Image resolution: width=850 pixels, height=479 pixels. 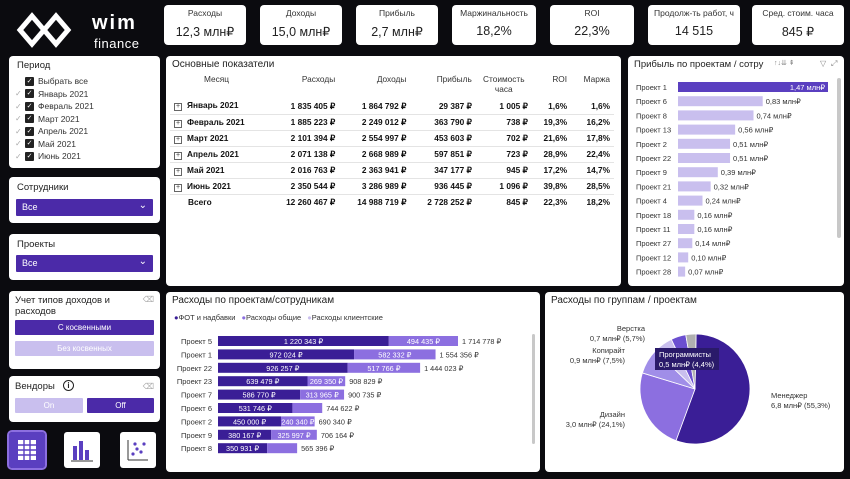 What do you see at coordinates (612, 414) in the screenshot?
I see `pie-label: Дизайн` at bounding box center [612, 414].